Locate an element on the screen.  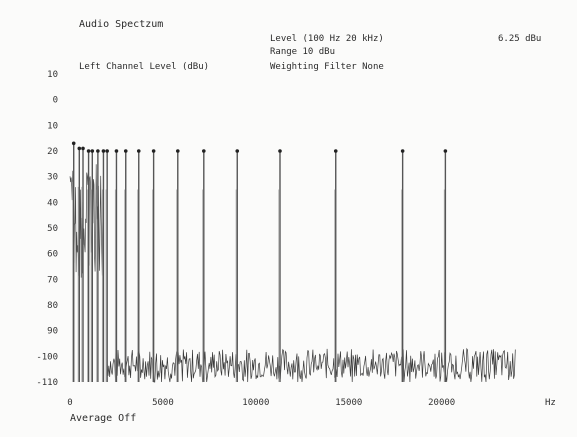
y-tick-label: 70 is located at coordinates (52, 280).